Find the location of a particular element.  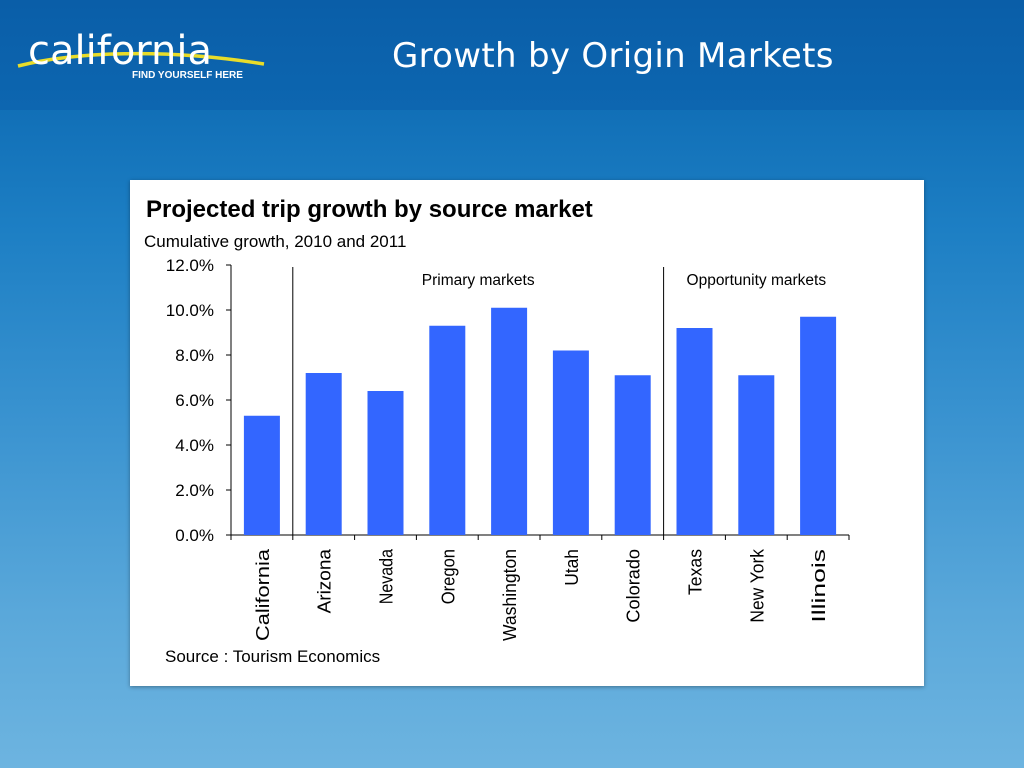

x-tick-label: Nevada is located at coordinates (387, 576).